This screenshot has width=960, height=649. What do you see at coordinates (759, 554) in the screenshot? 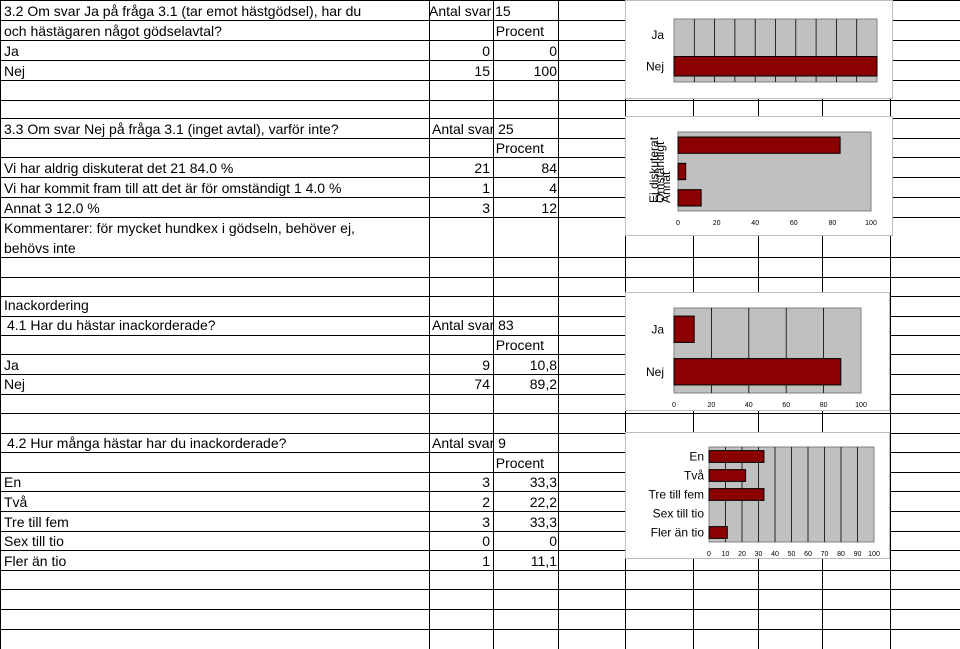
I see `tick-label: 30` at bounding box center [759, 554].